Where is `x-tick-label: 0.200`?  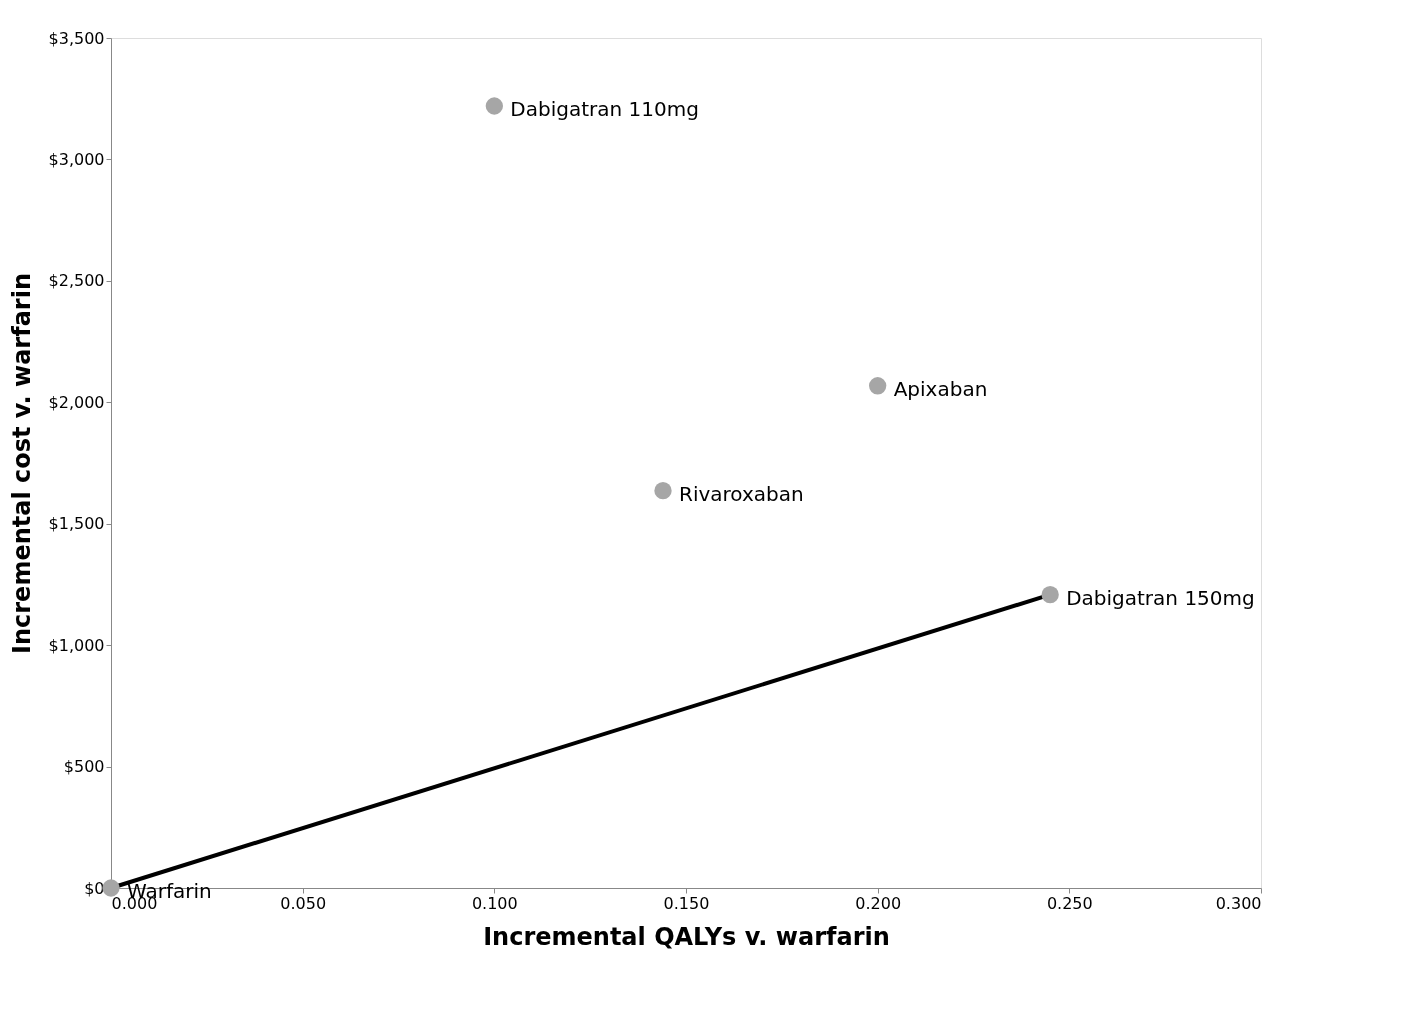 x-tick-label: 0.200 is located at coordinates (878, 903).